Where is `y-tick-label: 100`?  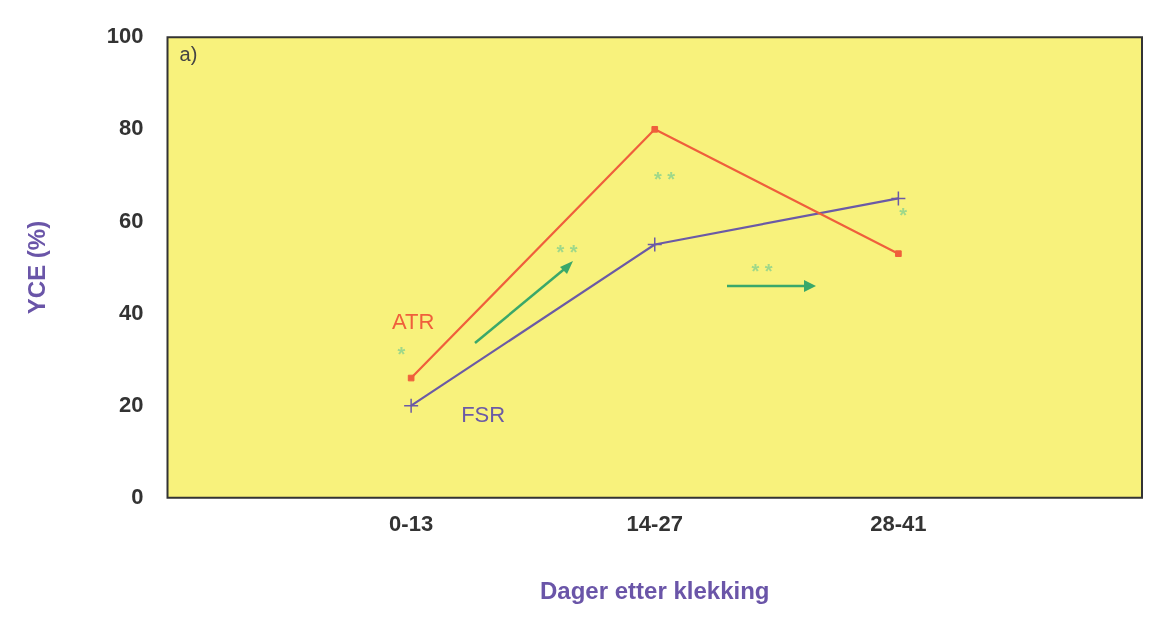 y-tick-label: 100 is located at coordinates (125, 36).